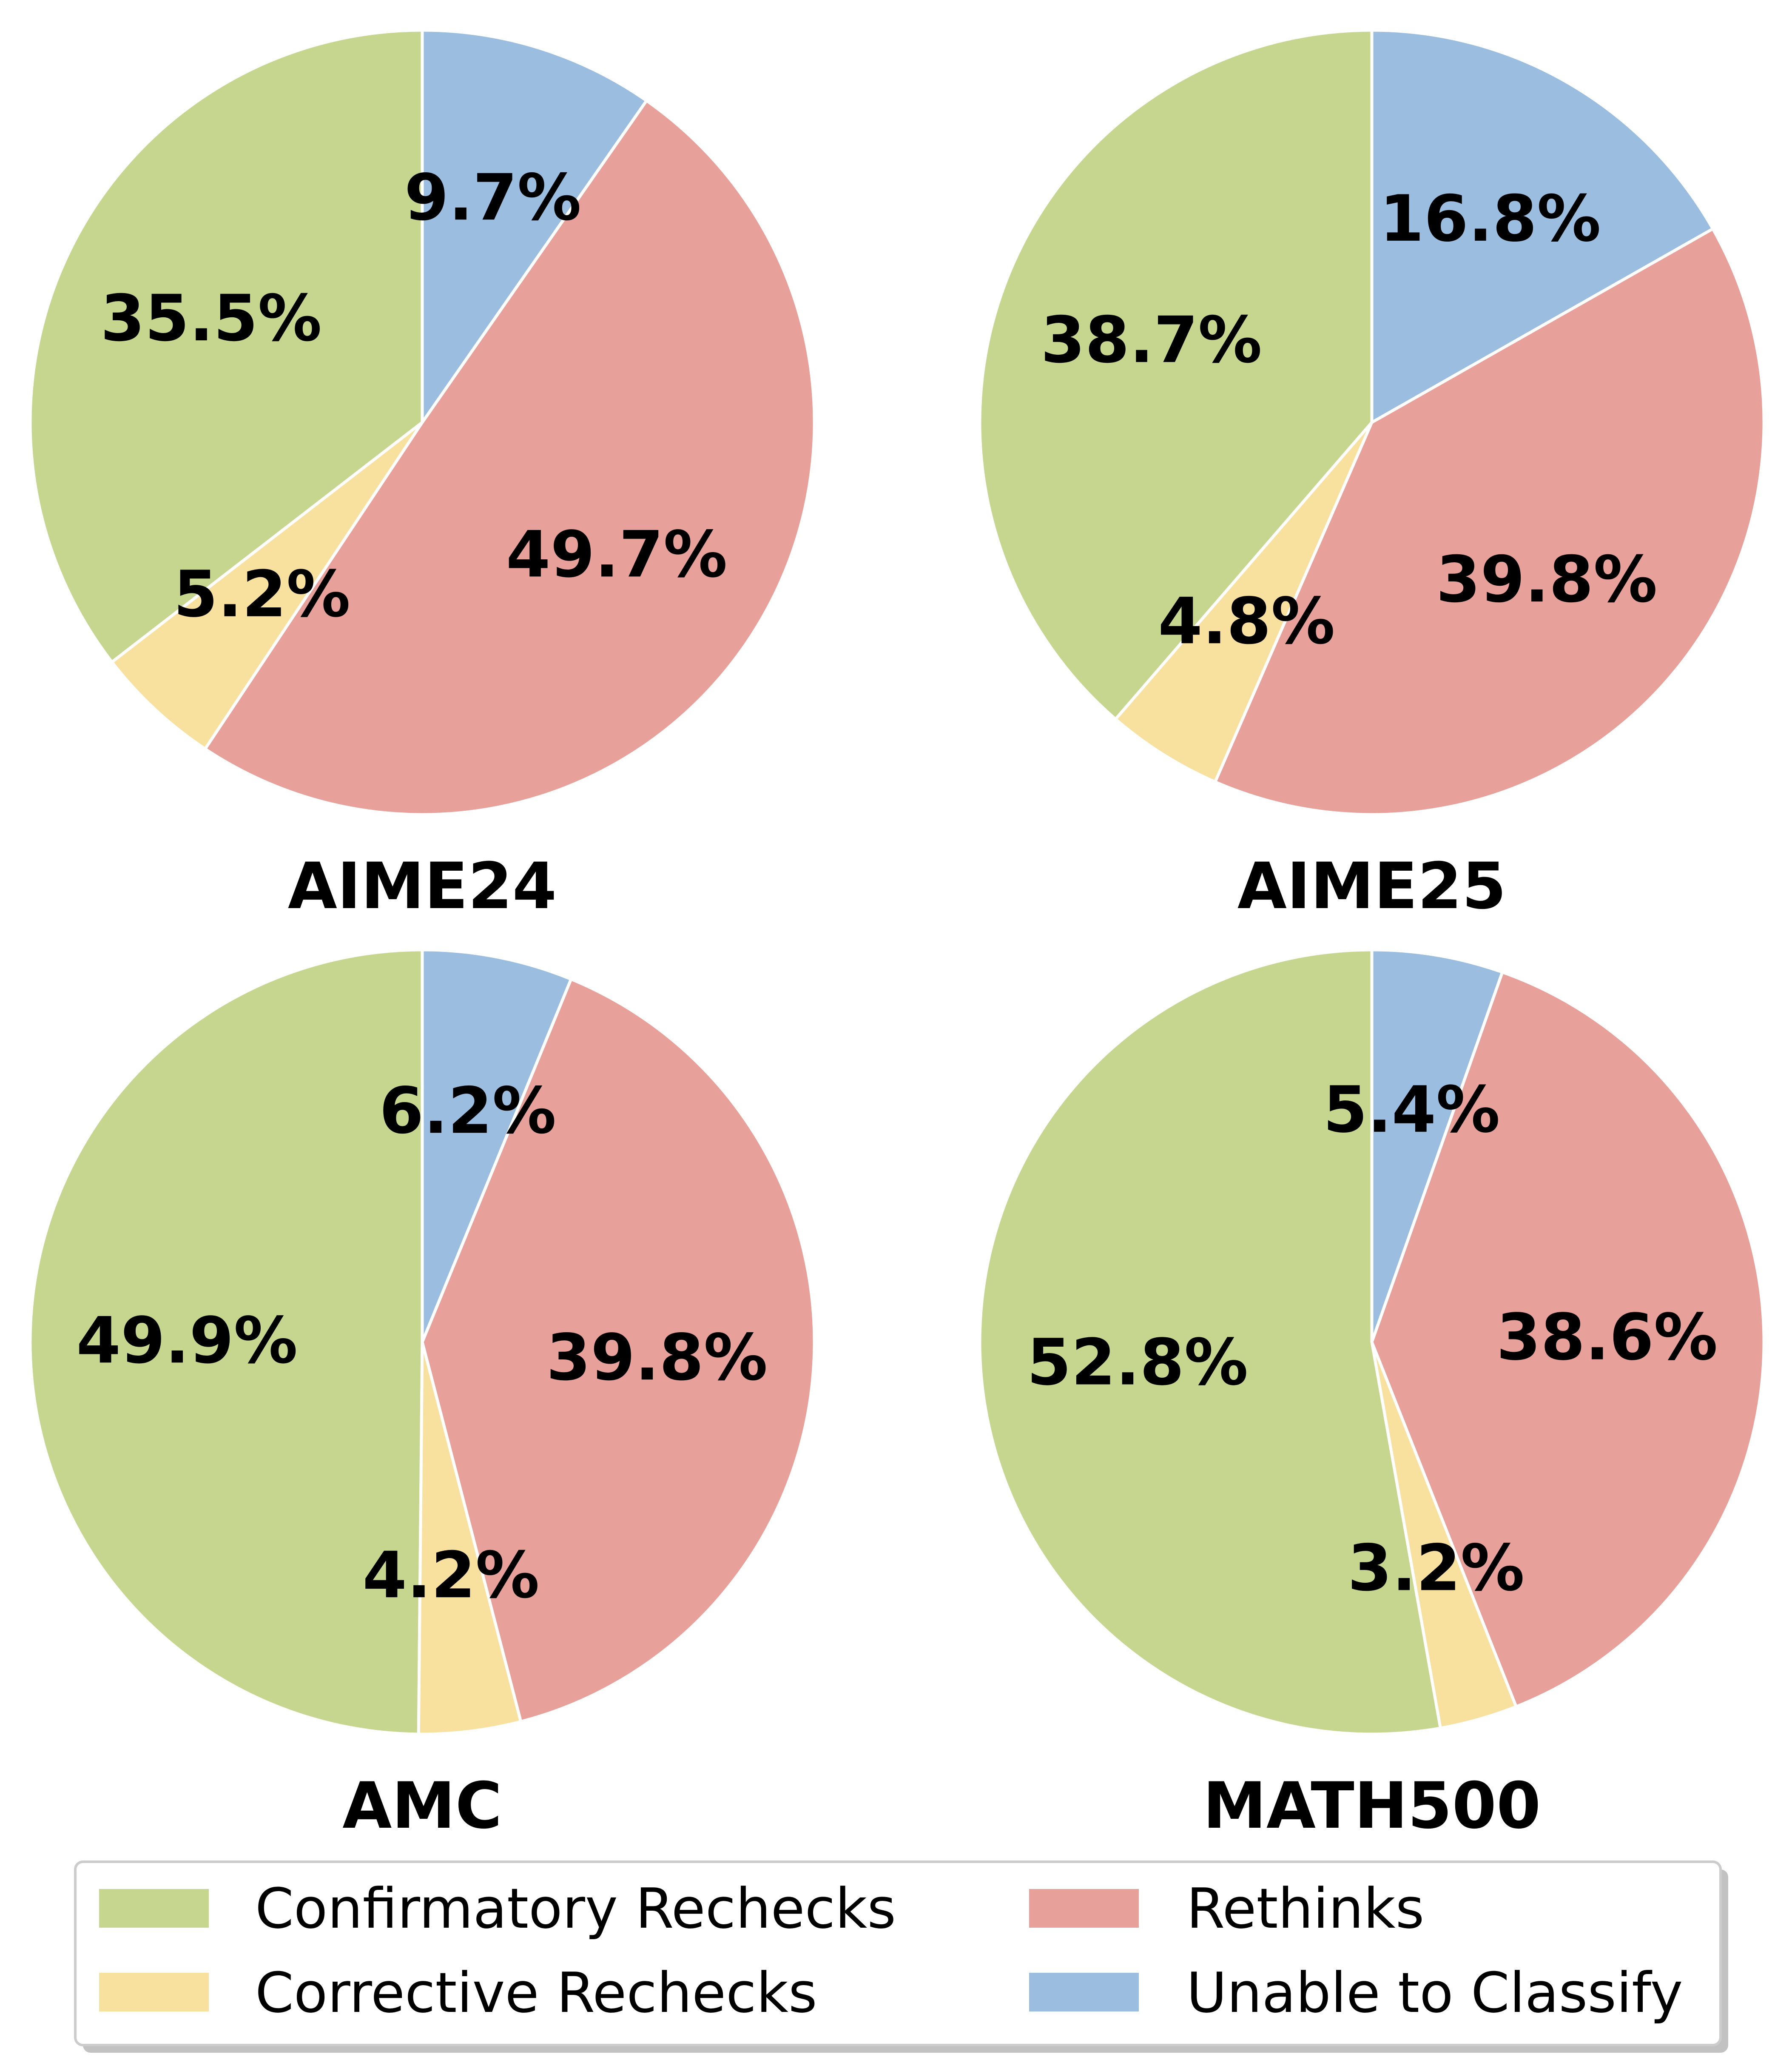 This screenshot has height=2057, width=1792. I want to click on pct-label-confirmatory-rechecks: 49.9%, so click(187, 1341).